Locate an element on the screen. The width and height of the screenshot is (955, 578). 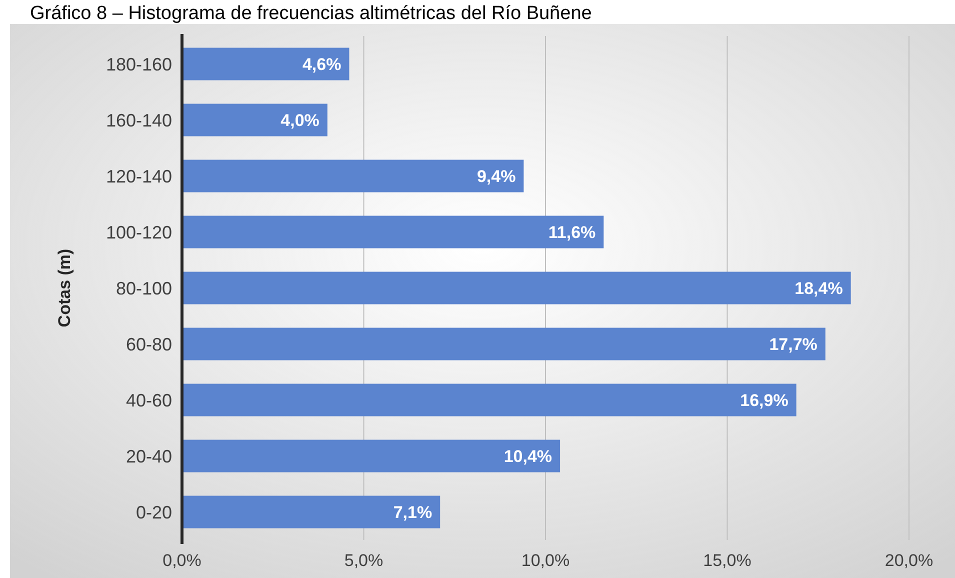
x-tick-label: 15,0% is located at coordinates (727, 560).